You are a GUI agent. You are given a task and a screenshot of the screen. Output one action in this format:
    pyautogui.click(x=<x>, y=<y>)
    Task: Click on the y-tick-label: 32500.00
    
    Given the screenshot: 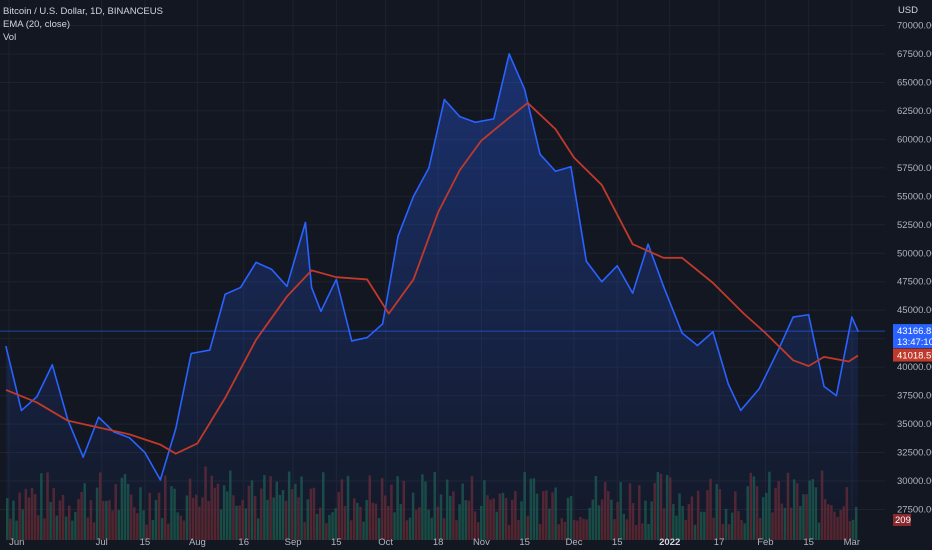 What is the action you would take?
    pyautogui.click(x=914, y=453)
    